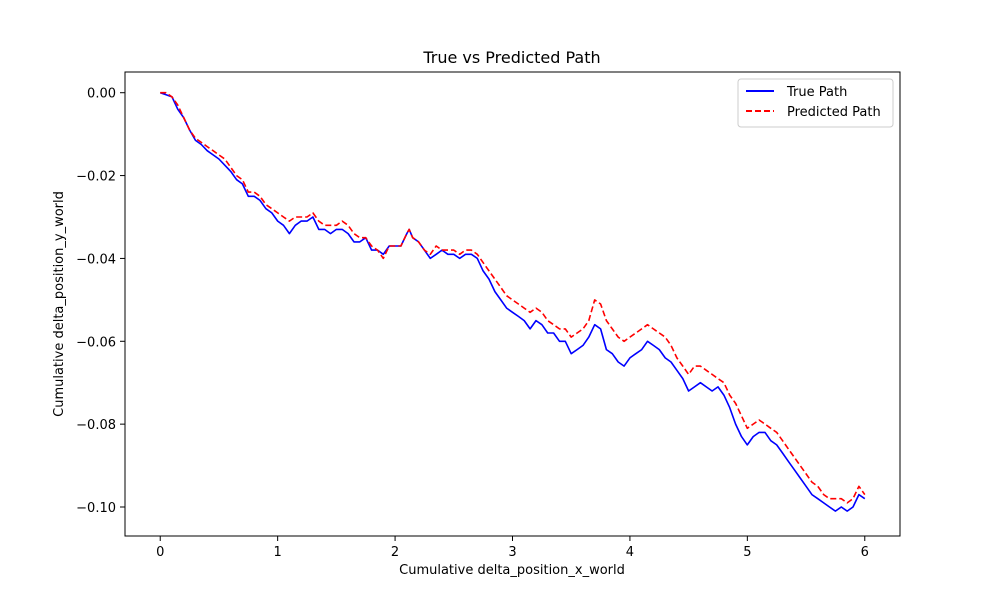  I want to click on x-tick-label: 4, so click(630, 552).